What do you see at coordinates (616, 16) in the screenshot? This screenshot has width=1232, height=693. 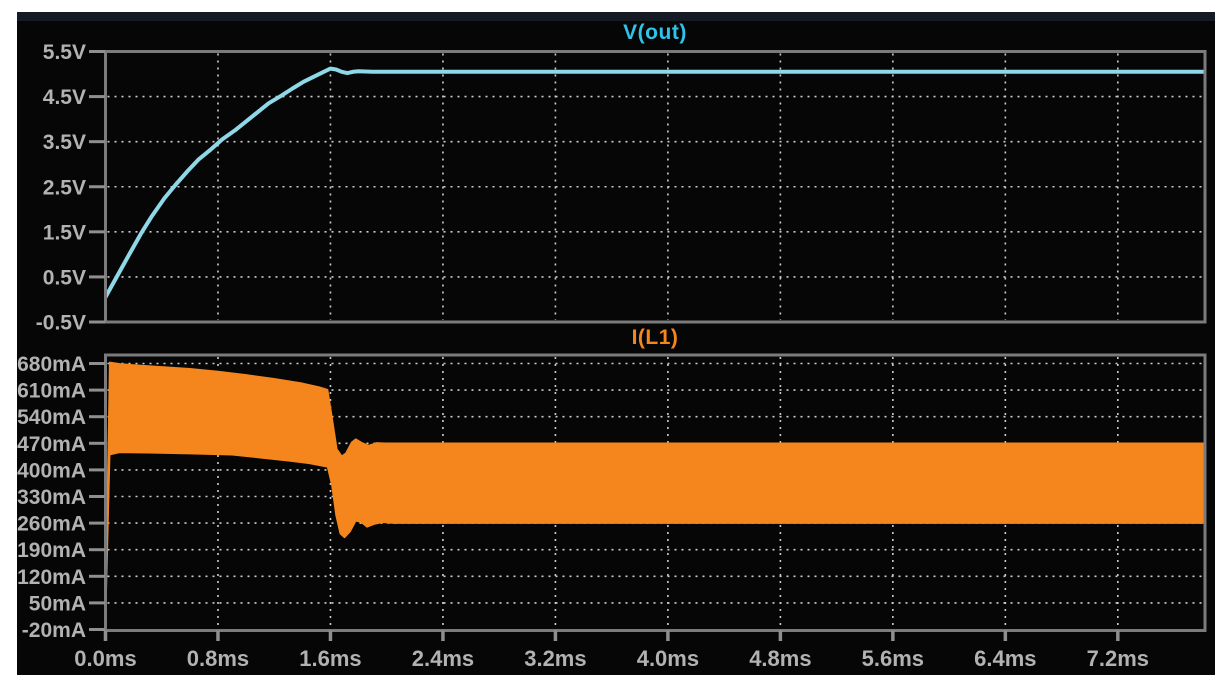 I see `panel-top-strip` at bounding box center [616, 16].